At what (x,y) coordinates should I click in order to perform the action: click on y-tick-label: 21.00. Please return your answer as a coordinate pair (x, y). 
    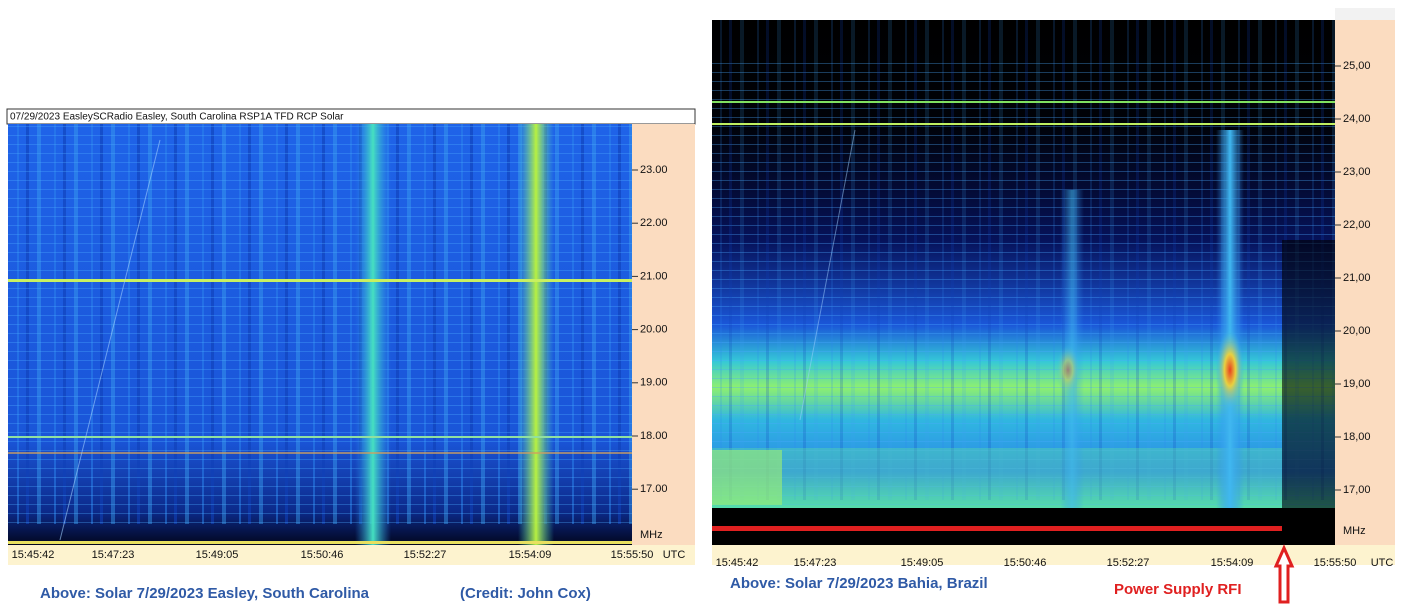
    Looking at the image, I should click on (654, 276).